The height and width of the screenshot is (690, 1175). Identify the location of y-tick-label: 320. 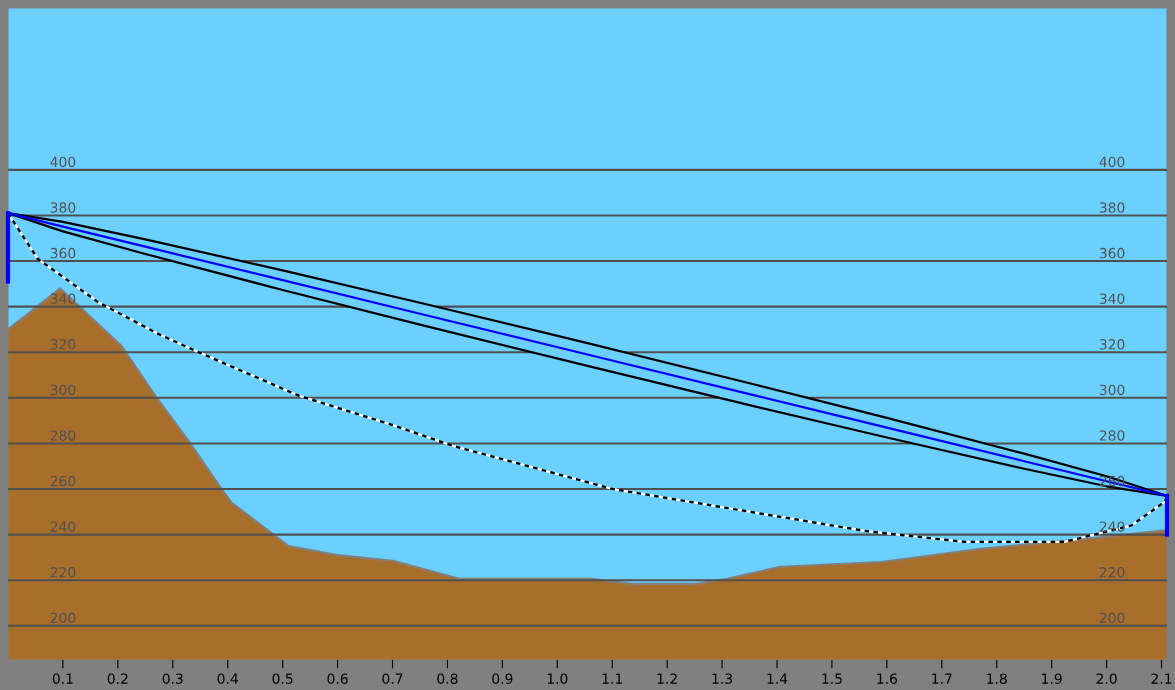
(63, 344).